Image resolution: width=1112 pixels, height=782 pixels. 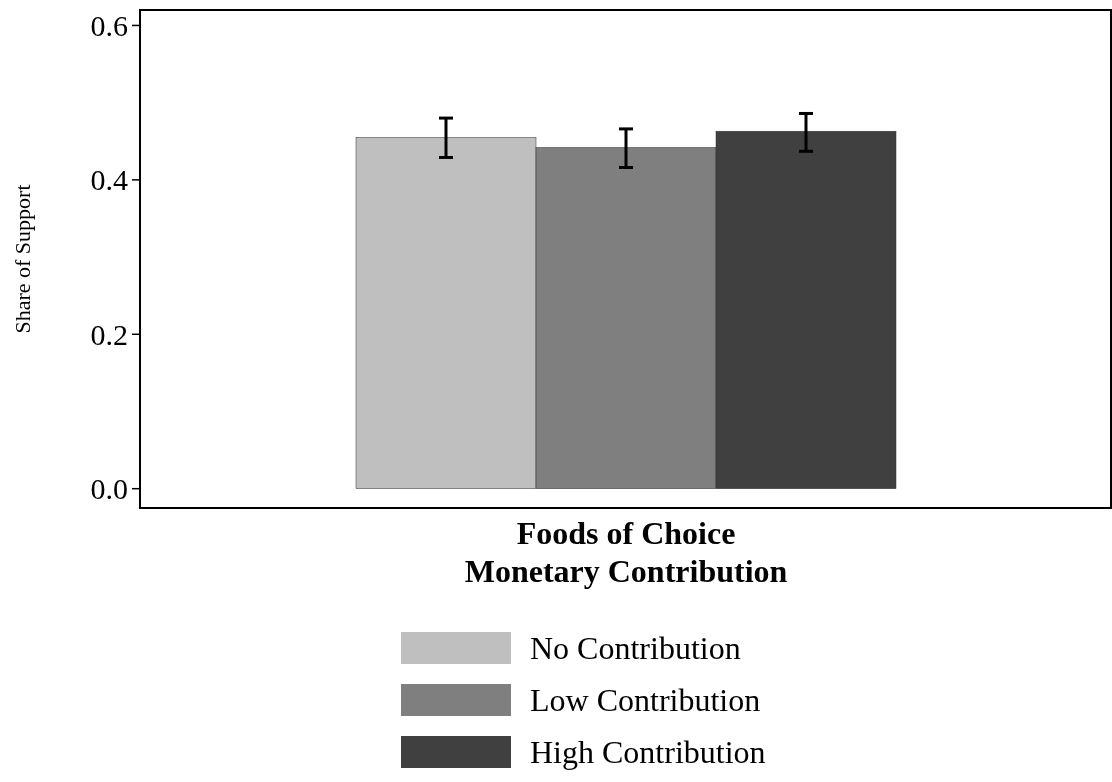 What do you see at coordinates (109, 25) in the screenshot?
I see `y-tick-label: 0.6` at bounding box center [109, 25].